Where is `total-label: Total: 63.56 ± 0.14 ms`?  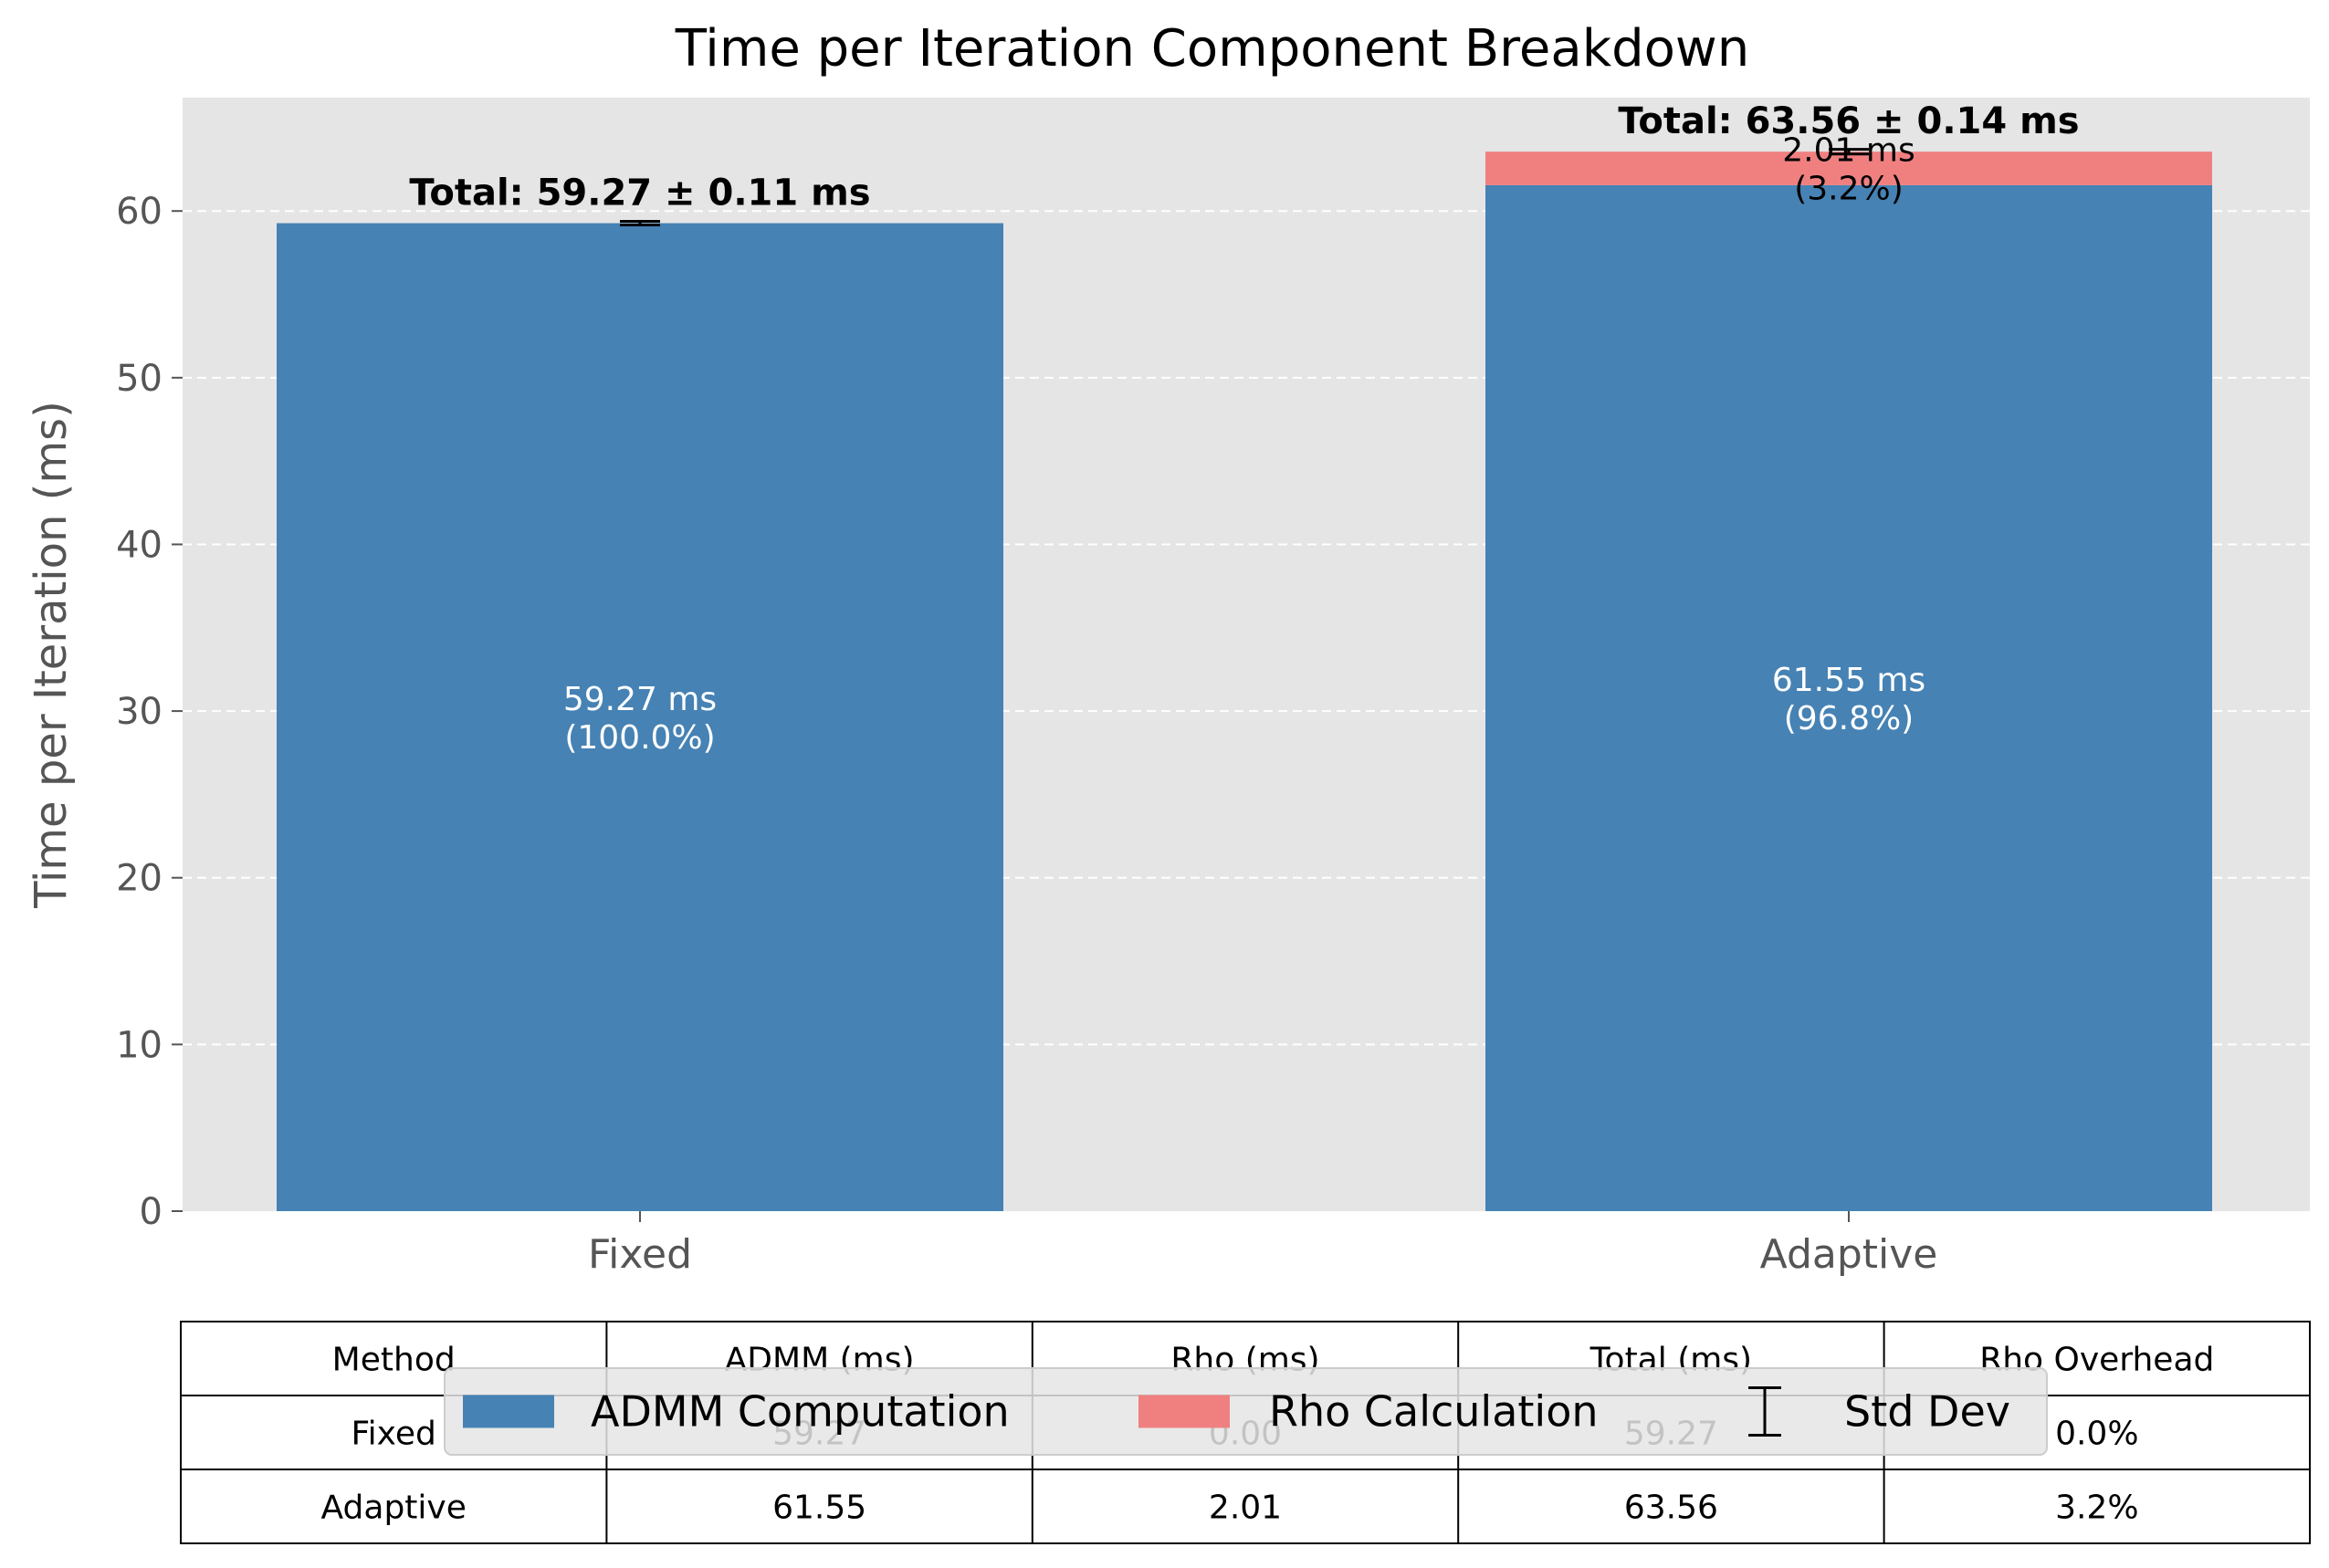 total-label: Total: 63.56 ± 0.14 ms is located at coordinates (1849, 121).